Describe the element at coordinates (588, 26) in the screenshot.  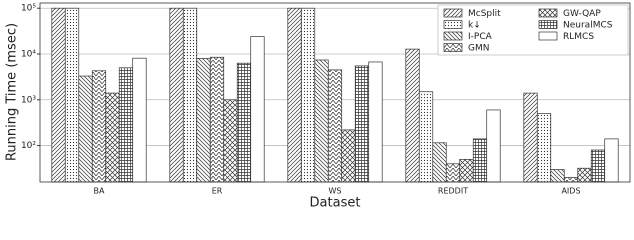
I see `legend-label: NeuralMCS` at that location.